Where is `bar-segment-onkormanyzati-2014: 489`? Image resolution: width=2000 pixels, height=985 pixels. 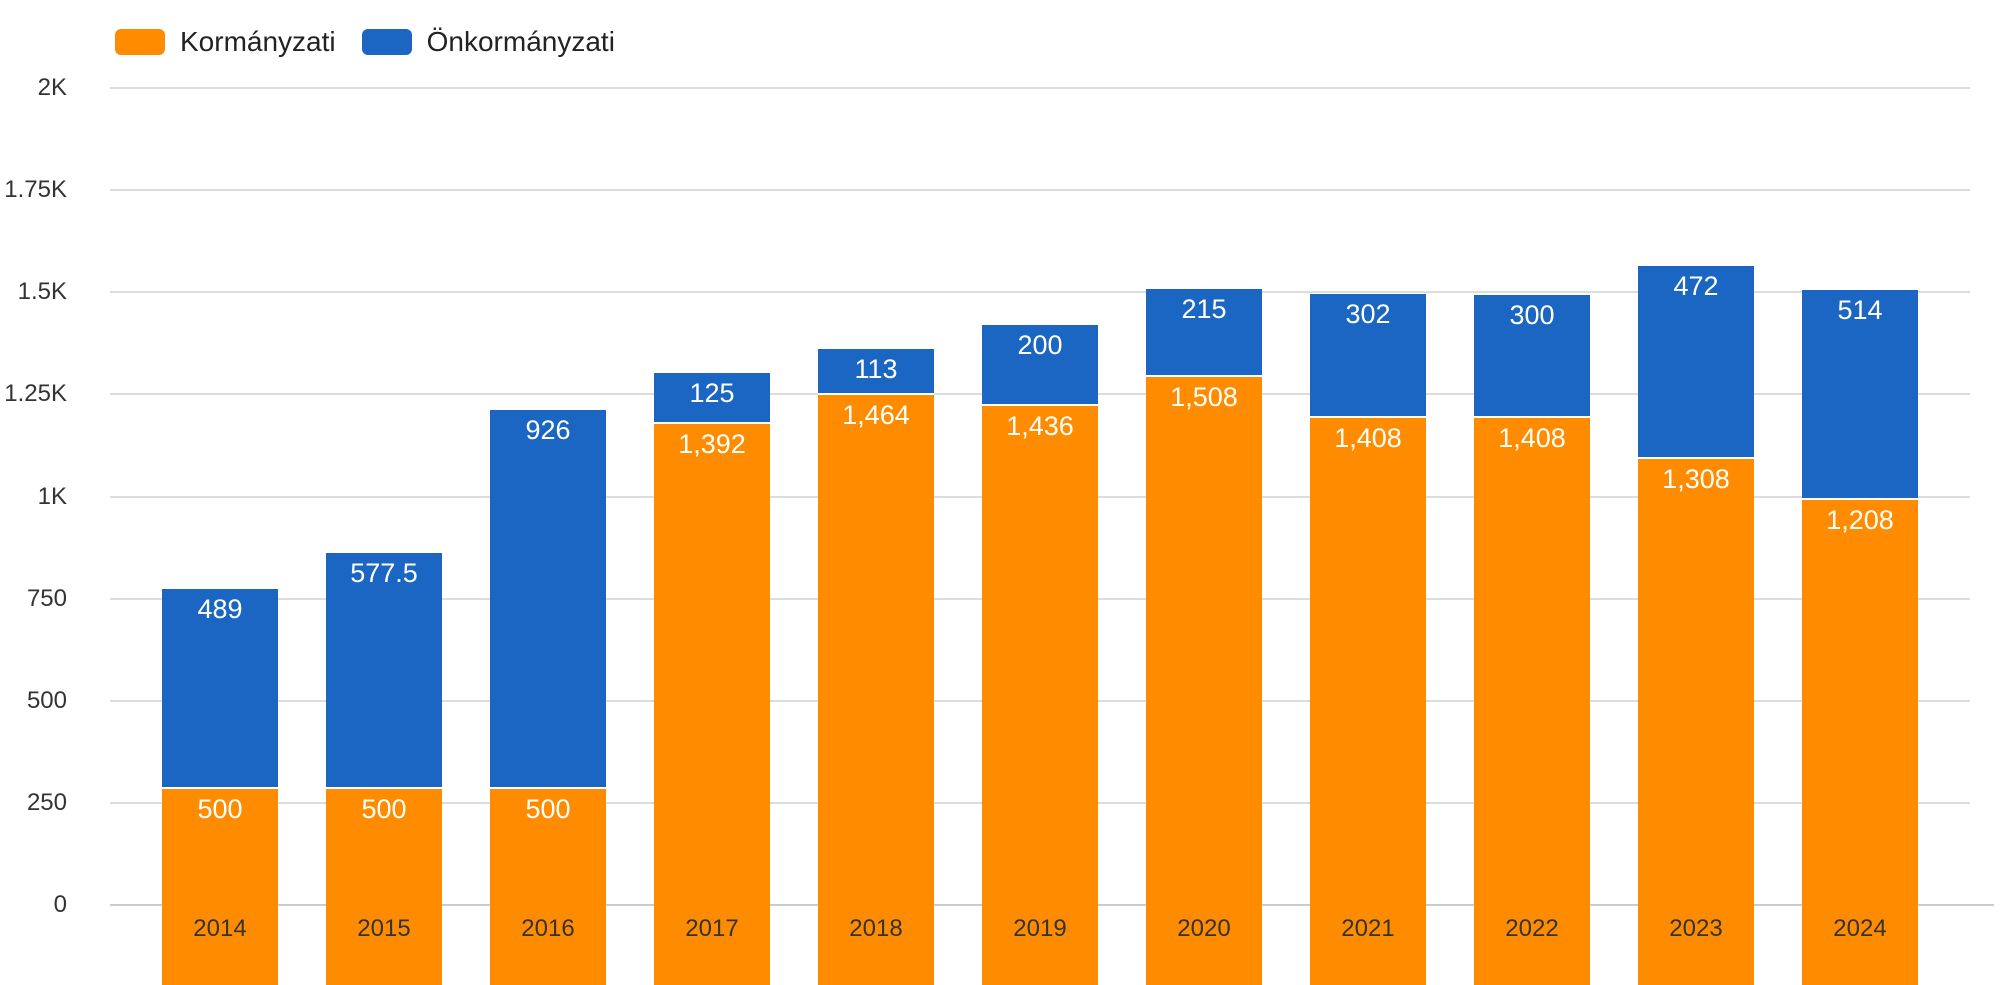 bar-segment-onkormanyzati-2014: 489 is located at coordinates (220, 689).